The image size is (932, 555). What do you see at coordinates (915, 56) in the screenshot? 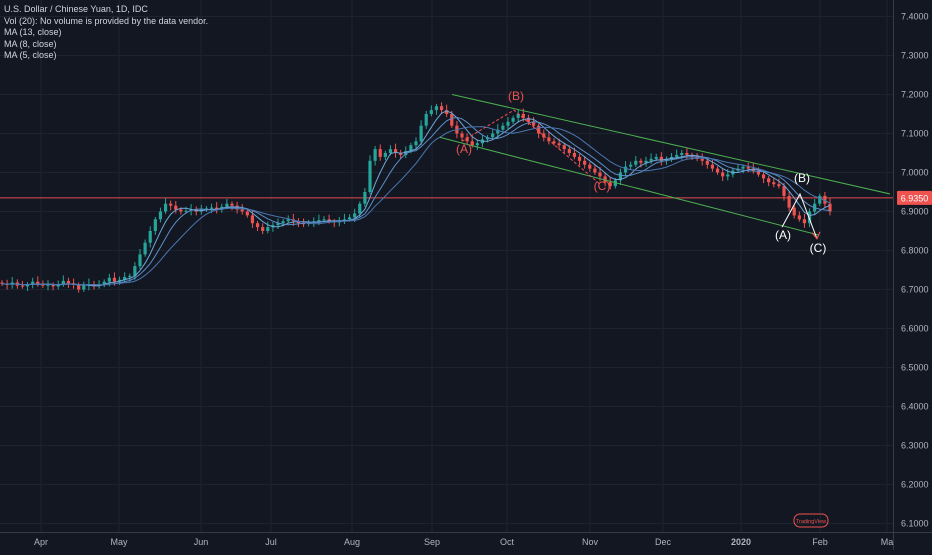
I see `y-tick-label: 7.3000` at bounding box center [915, 56].